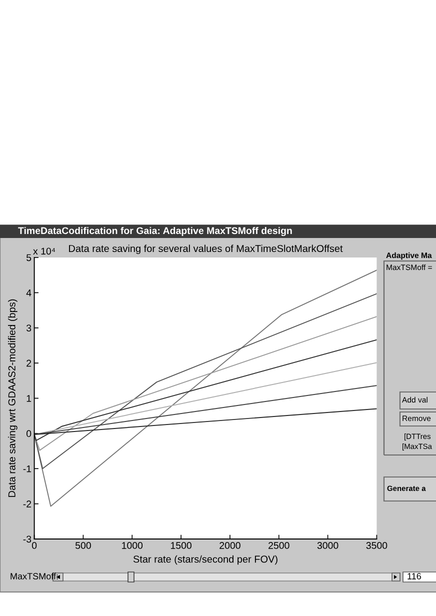  Describe the element at coordinates (27, 539) in the screenshot. I see `y-tick-label: -3` at that location.